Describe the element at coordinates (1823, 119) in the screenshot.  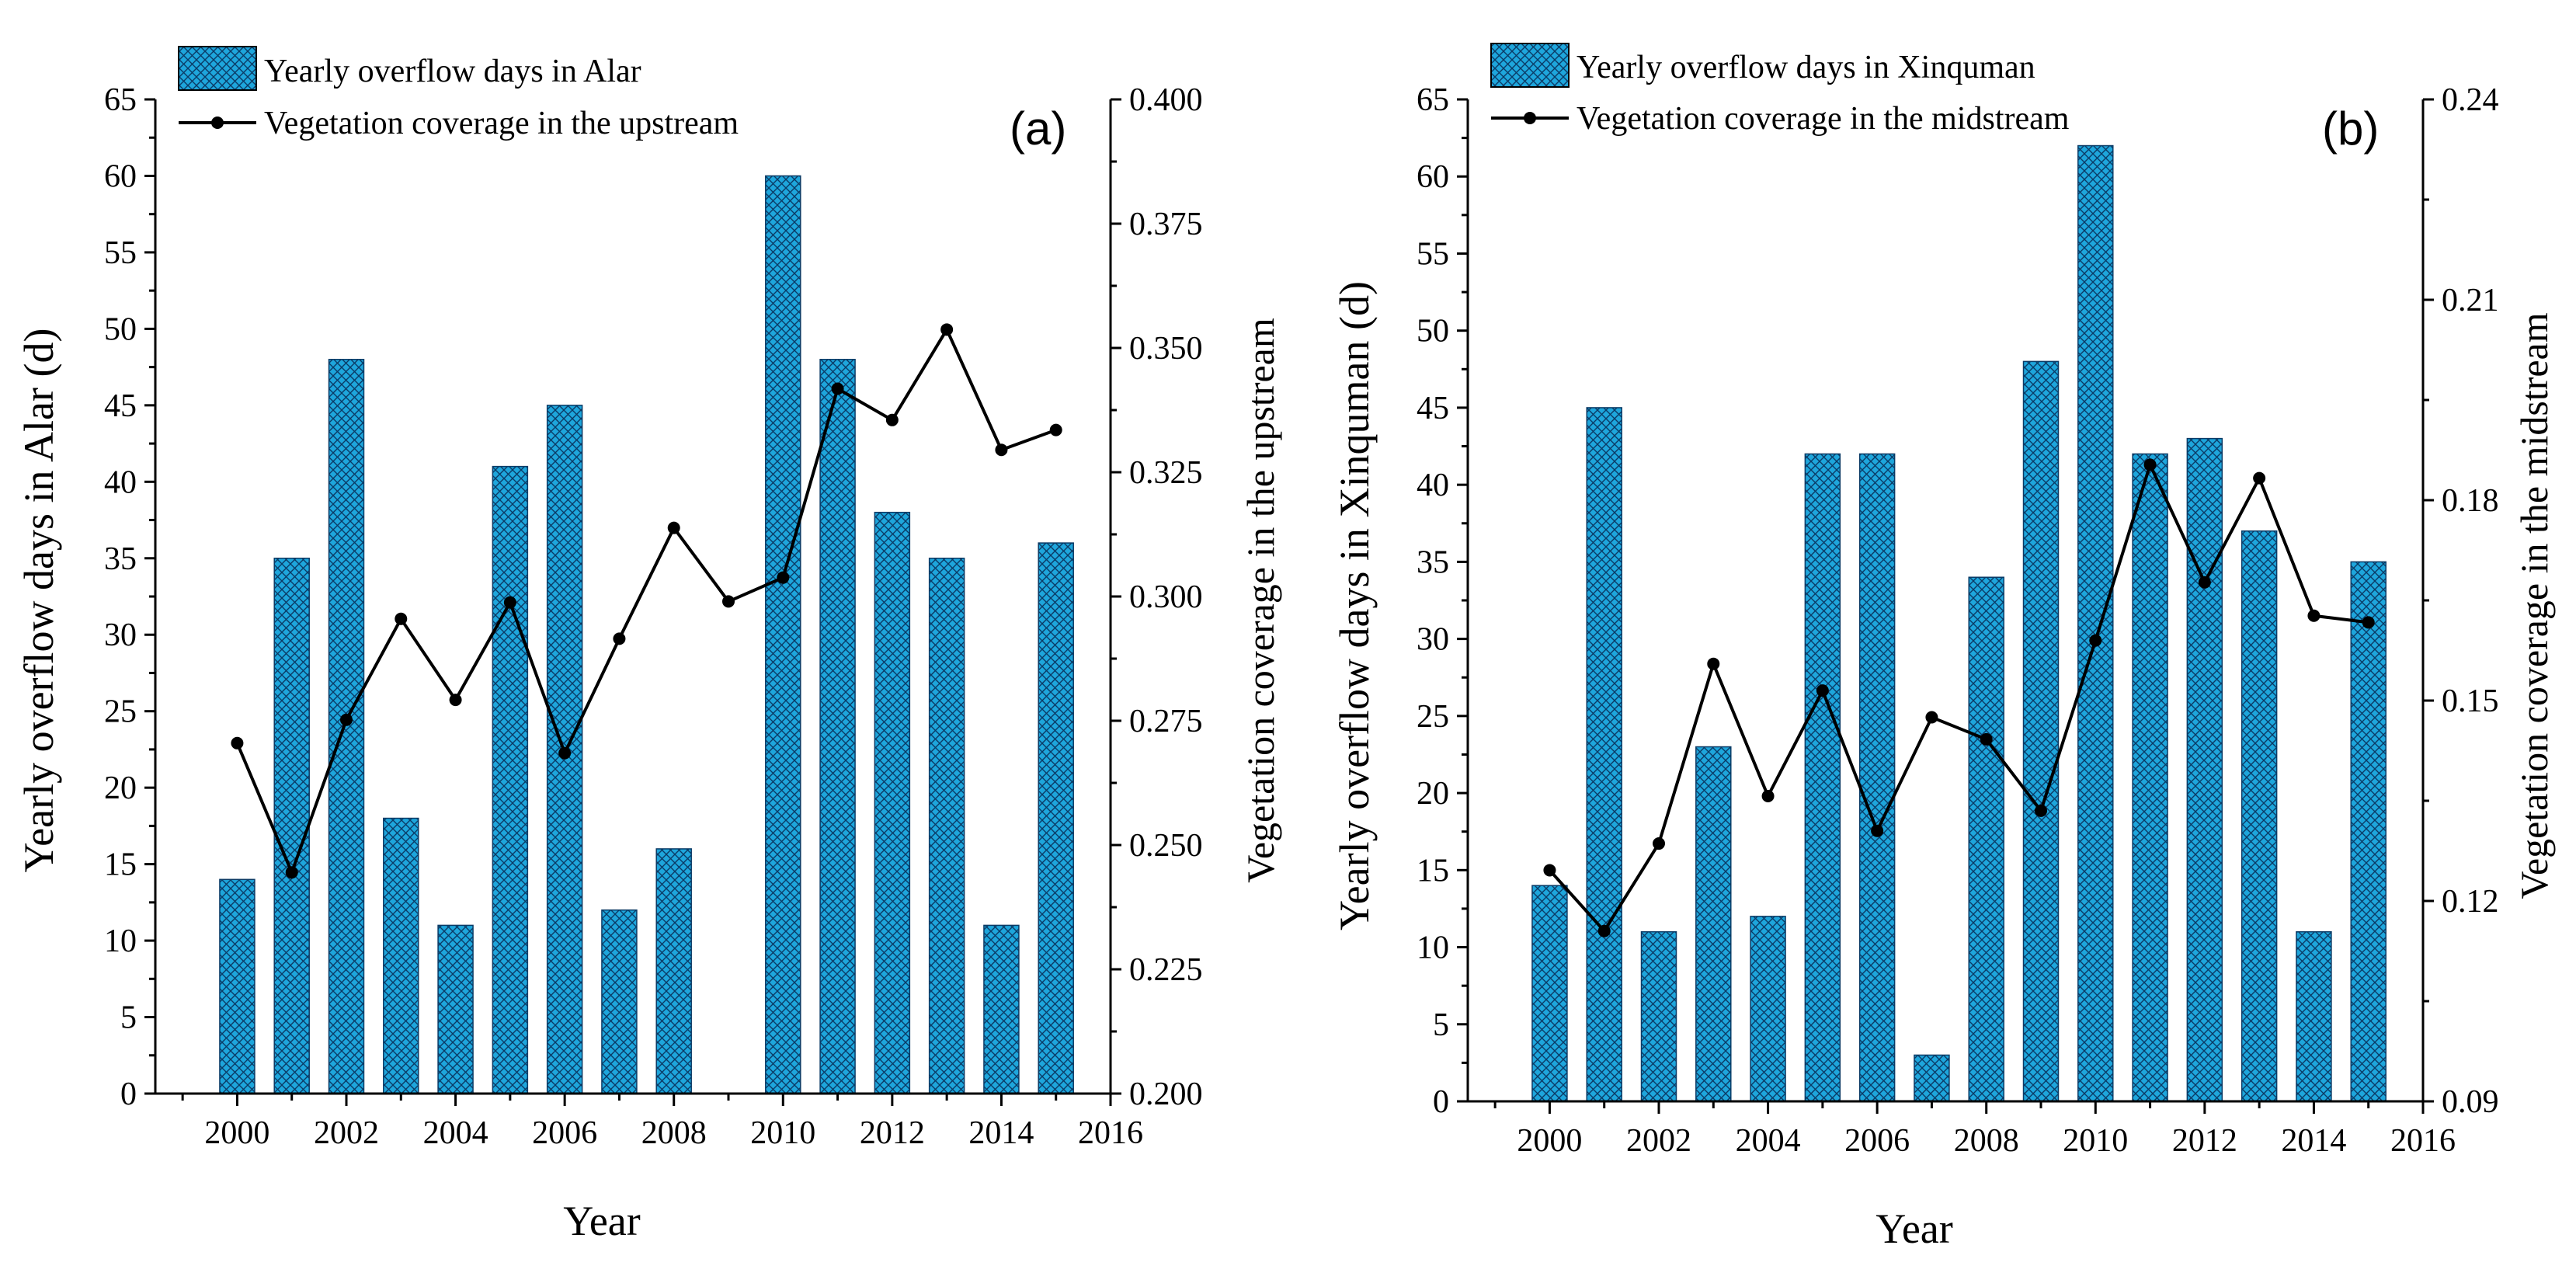
I see `legend-label-line: Vegetation coverage in the midstream` at that location.